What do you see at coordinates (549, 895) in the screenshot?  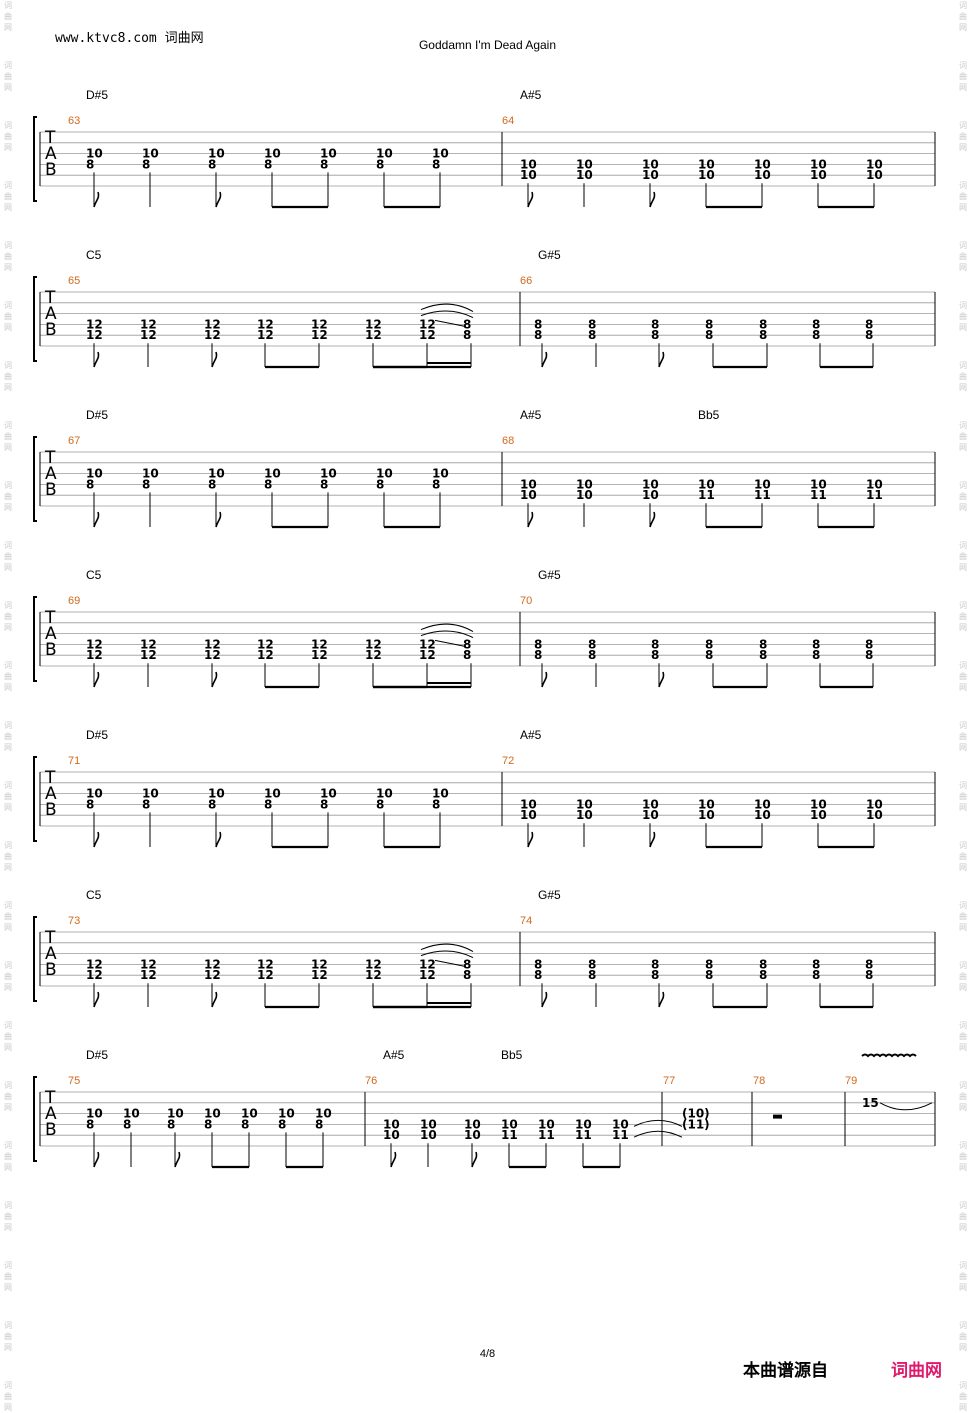 I see `chord-name: G#5` at bounding box center [549, 895].